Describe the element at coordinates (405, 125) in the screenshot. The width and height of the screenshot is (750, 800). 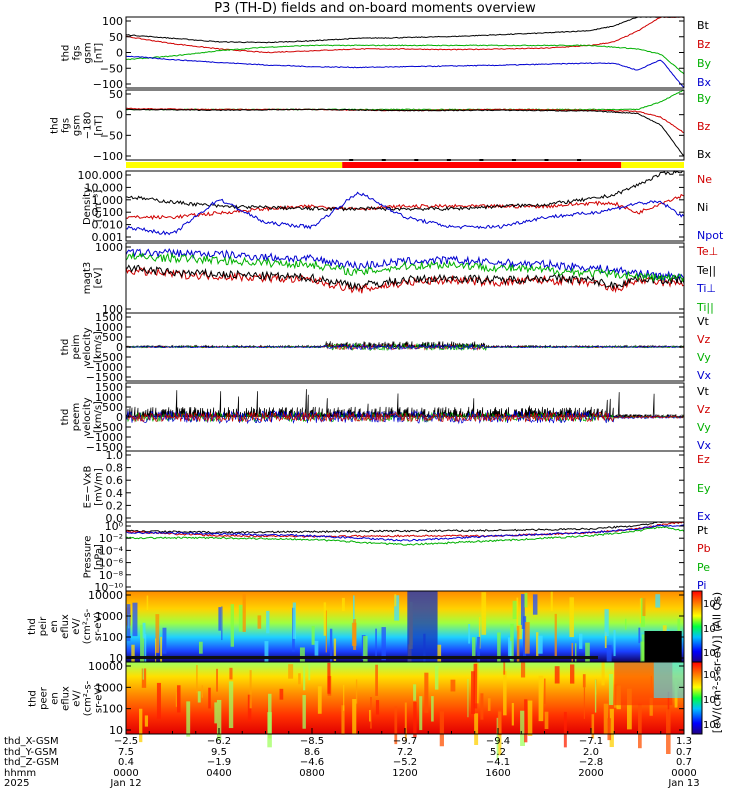
I see `panel-frame-fgs_gsm_m` at that location.